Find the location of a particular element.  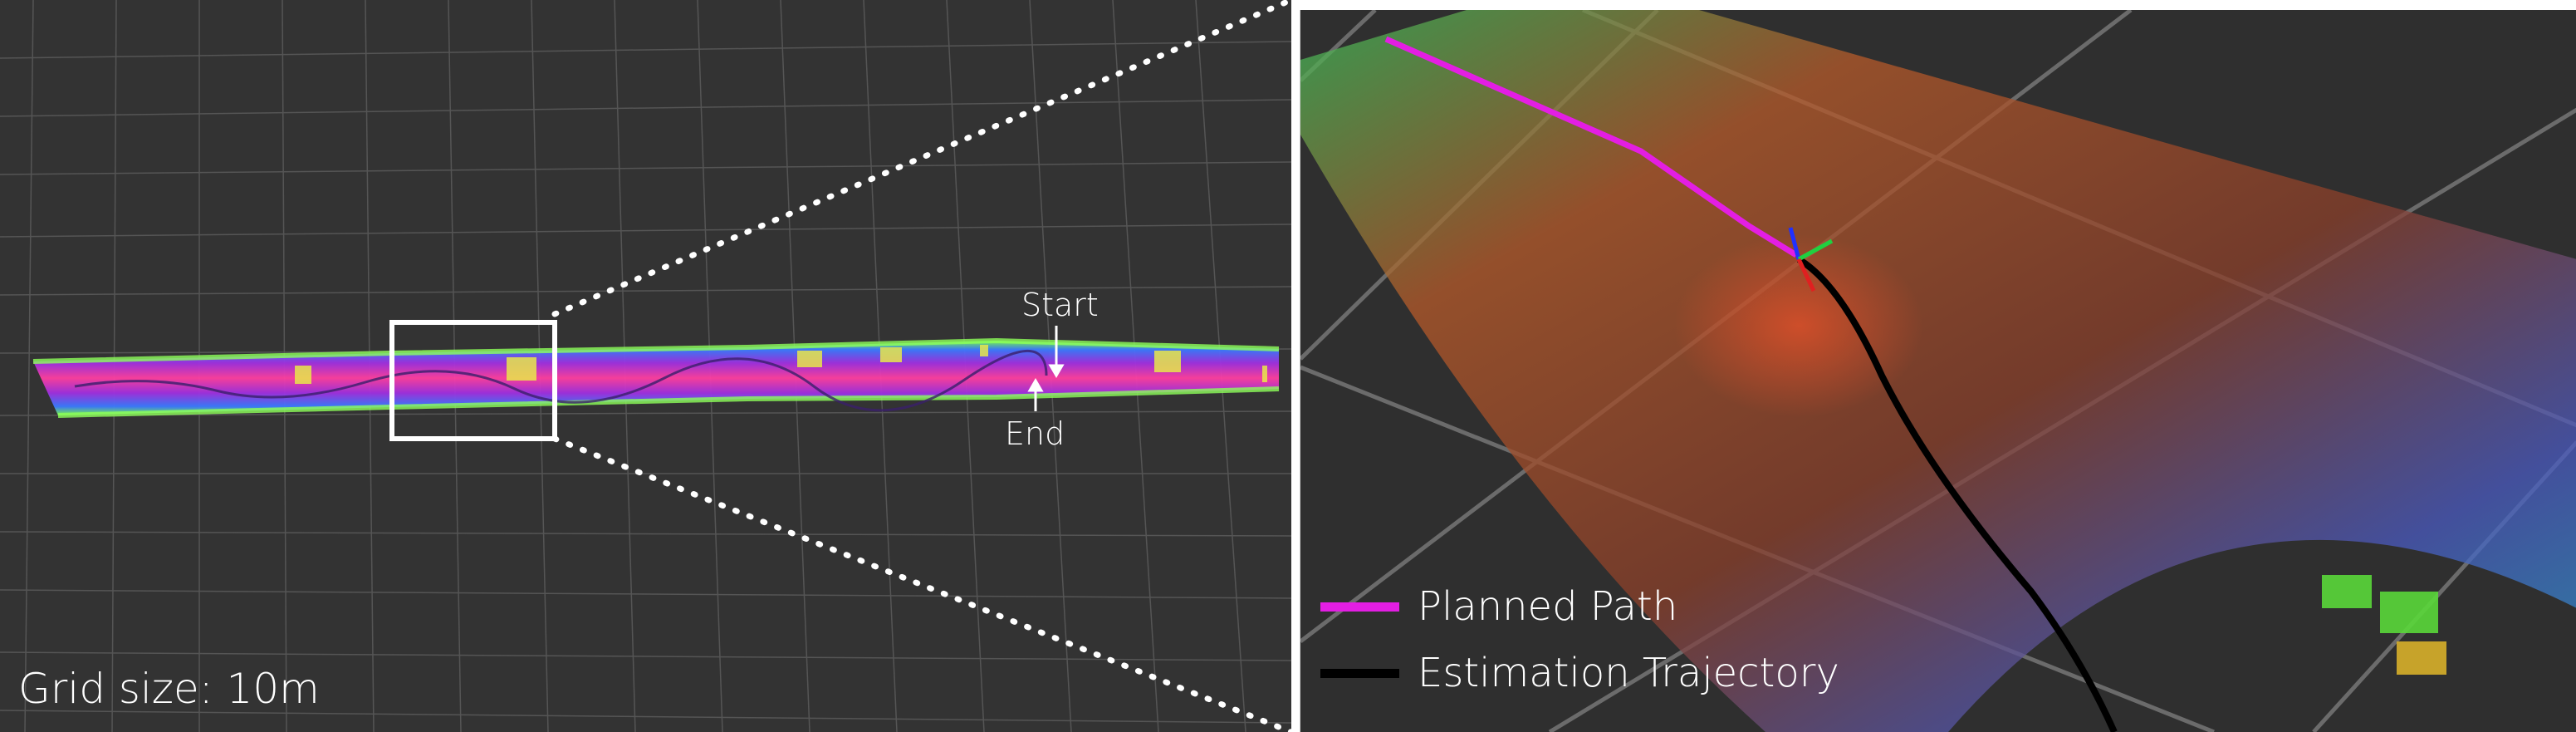

pose-axes-icon is located at coordinates (1811, 259).